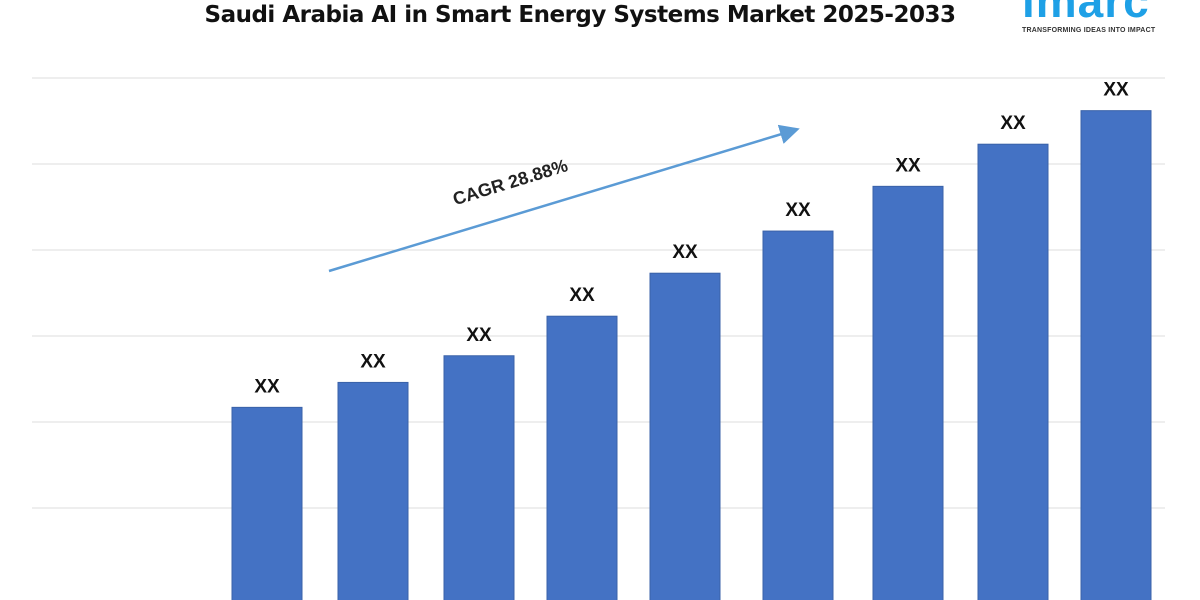 The width and height of the screenshot is (1200, 600). Describe the element at coordinates (510, 182) in the screenshot. I see `cagr-label: CAGR 28.88%` at that location.